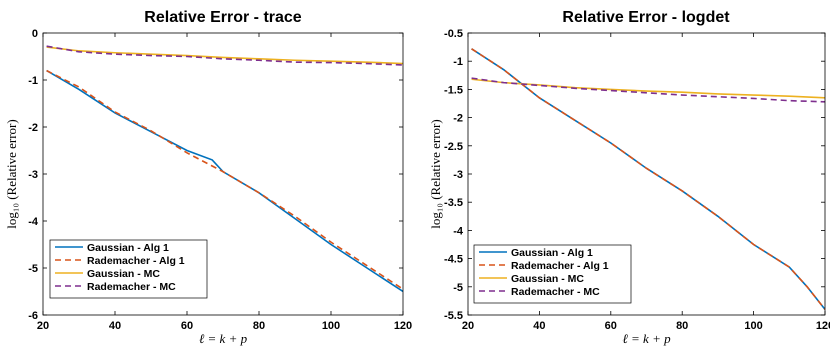 The image size is (830, 350). Describe the element at coordinates (223, 17) in the screenshot. I see `chart-title: Relative Error - trace` at that location.